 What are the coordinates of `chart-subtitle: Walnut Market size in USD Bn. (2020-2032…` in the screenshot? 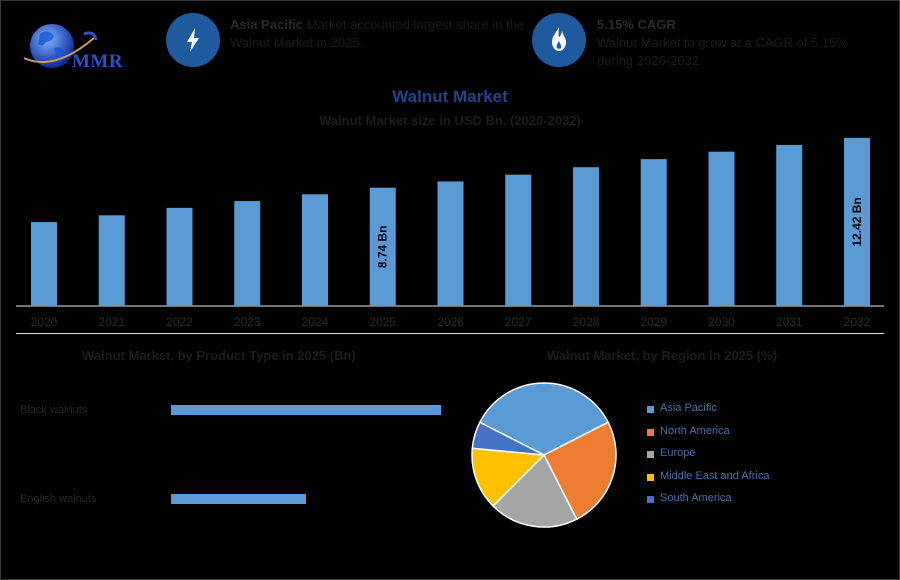 It's located at (450, 120).